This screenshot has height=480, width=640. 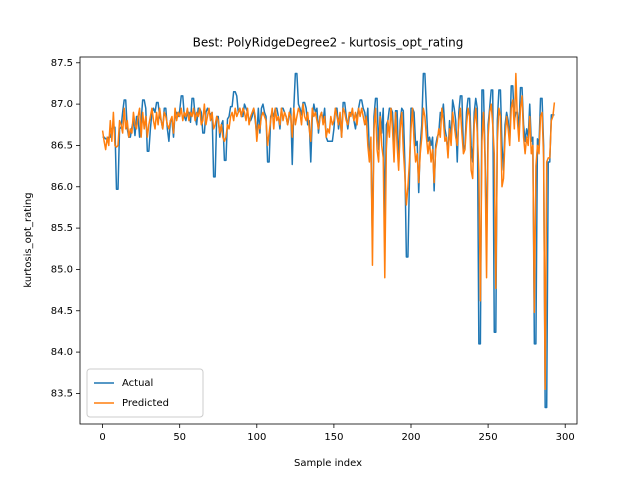 What do you see at coordinates (102, 437) in the screenshot?
I see `x-tick-label: 0` at bounding box center [102, 437].